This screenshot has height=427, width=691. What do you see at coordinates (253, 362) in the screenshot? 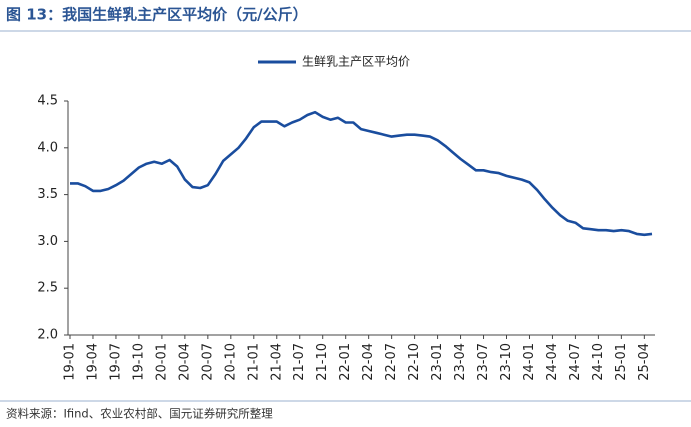
I see `x-tick-label: 21-01` at bounding box center [253, 362].